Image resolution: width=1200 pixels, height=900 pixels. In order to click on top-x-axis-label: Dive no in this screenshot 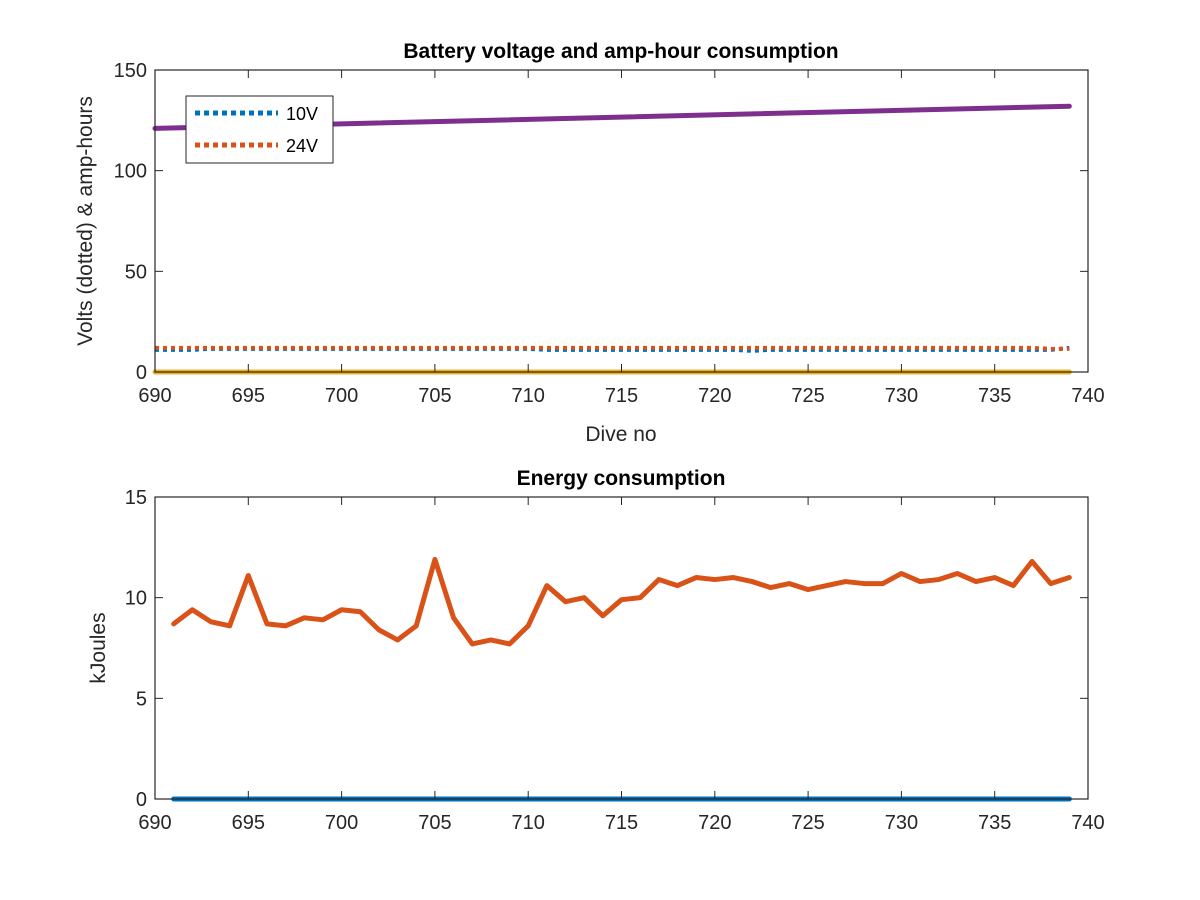, I will do `click(620, 434)`.